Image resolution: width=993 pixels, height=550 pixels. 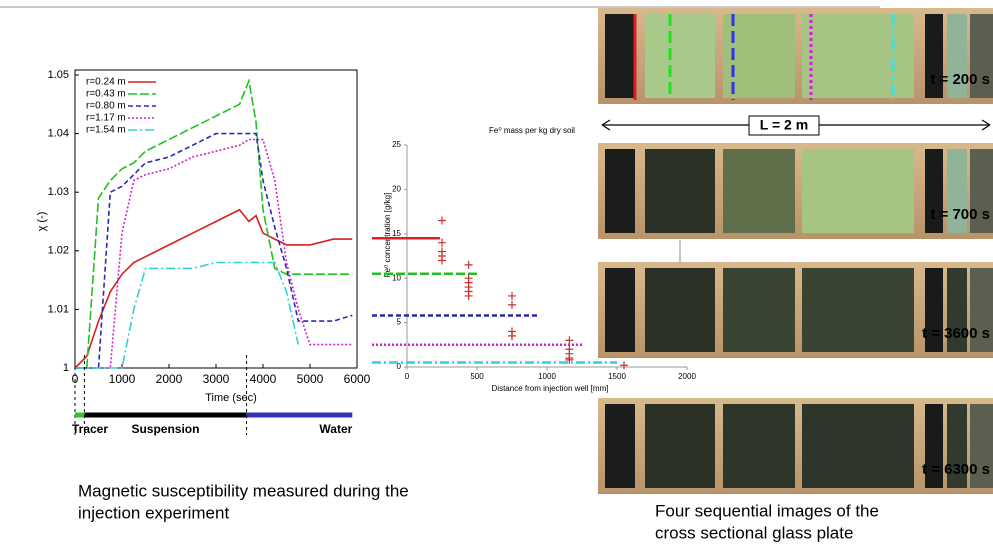 I want to click on y-tick-label: 1.02, so click(x=58, y=251).